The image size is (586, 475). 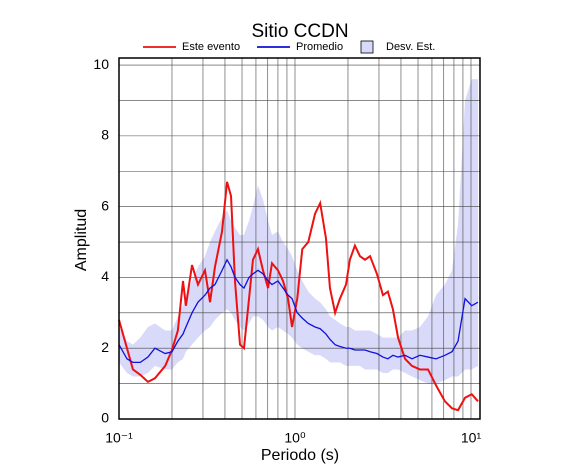 What do you see at coordinates (299, 31) in the screenshot?
I see `chart-title: Sitio CCDN` at bounding box center [299, 31].